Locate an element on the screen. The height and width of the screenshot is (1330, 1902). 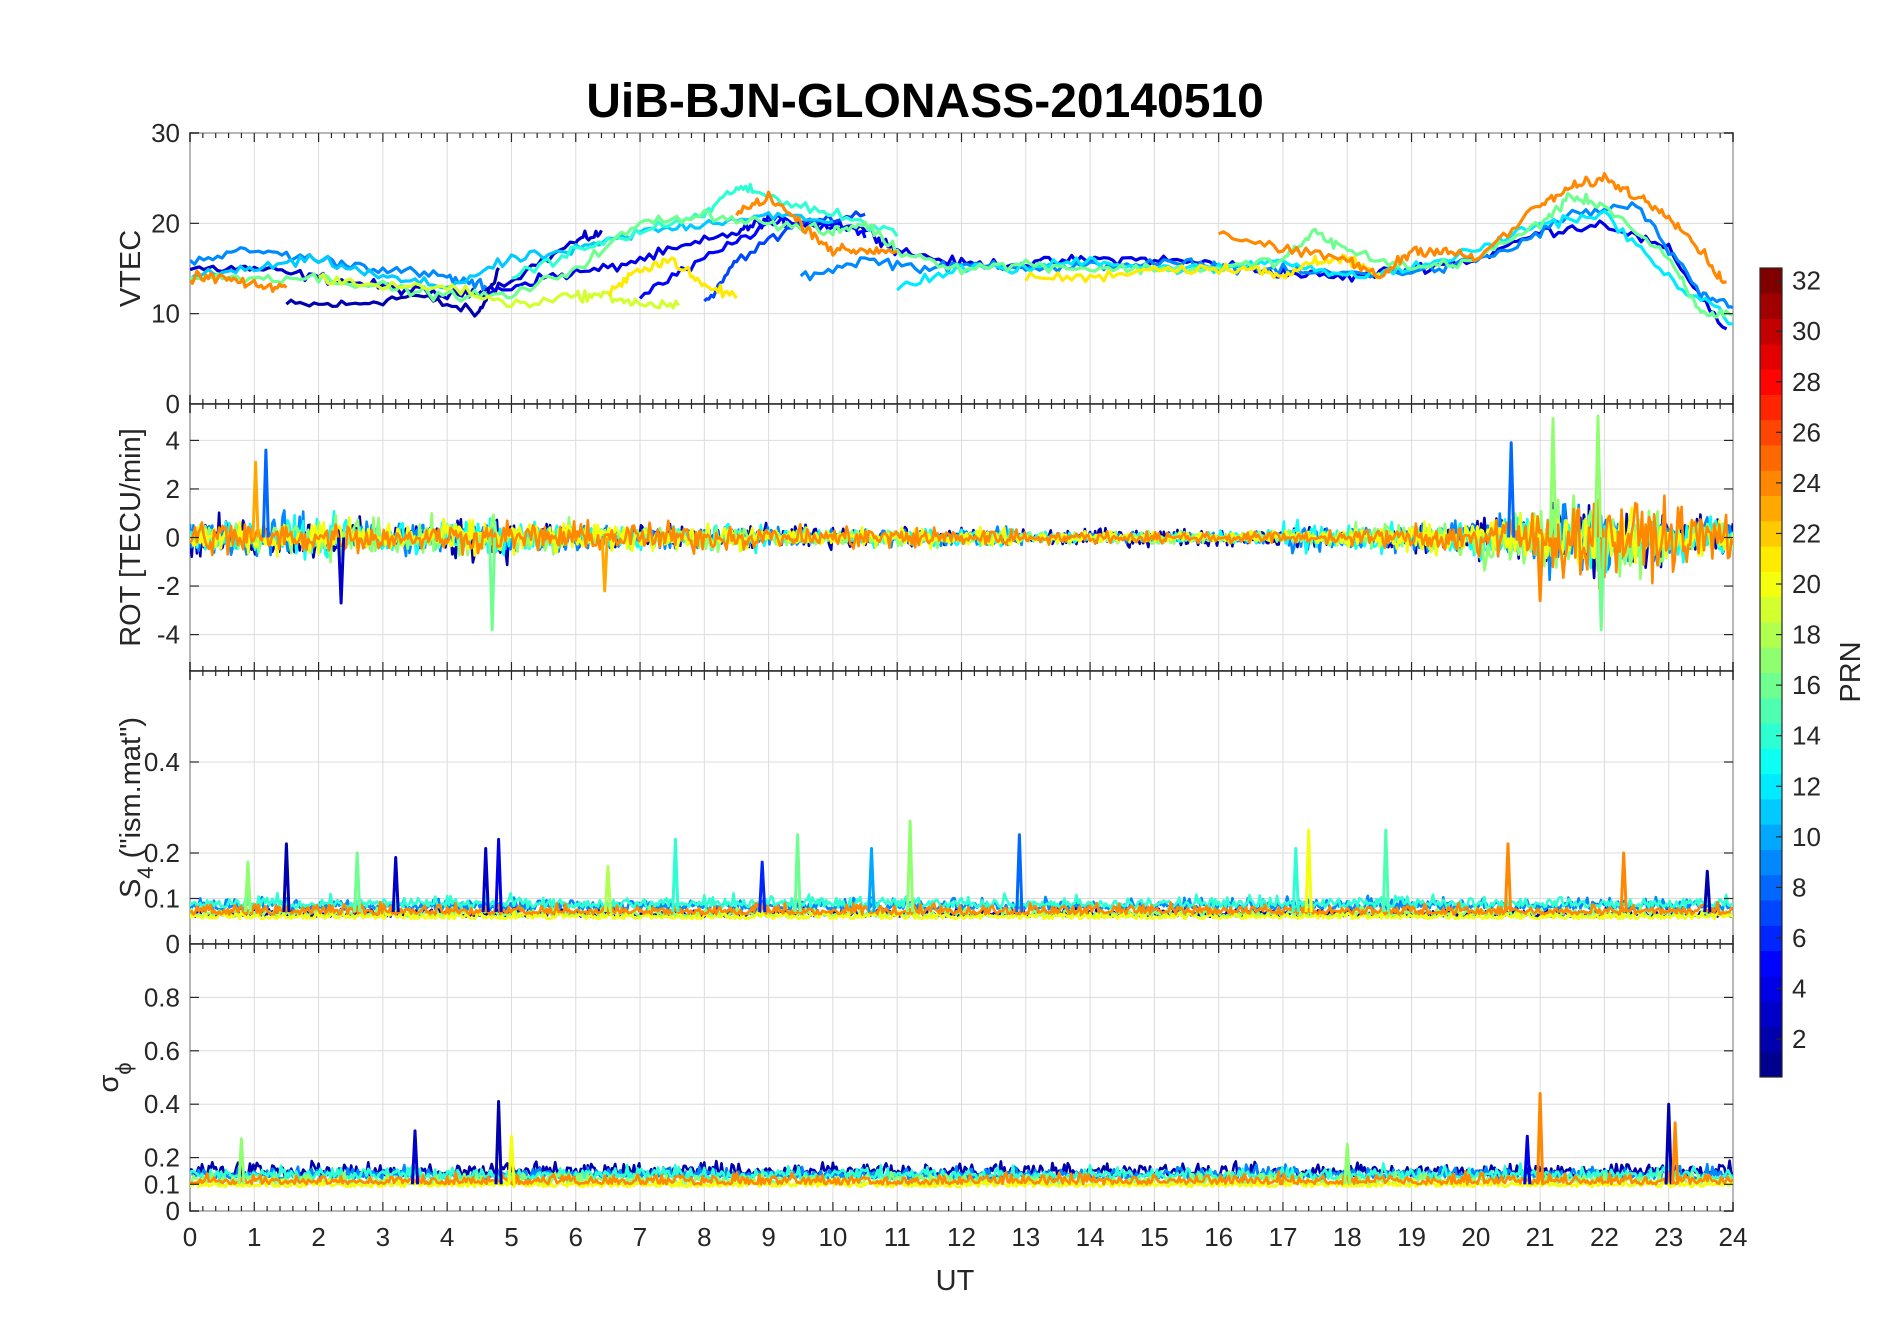
colorbar-label: PRN is located at coordinates (1851, 671).